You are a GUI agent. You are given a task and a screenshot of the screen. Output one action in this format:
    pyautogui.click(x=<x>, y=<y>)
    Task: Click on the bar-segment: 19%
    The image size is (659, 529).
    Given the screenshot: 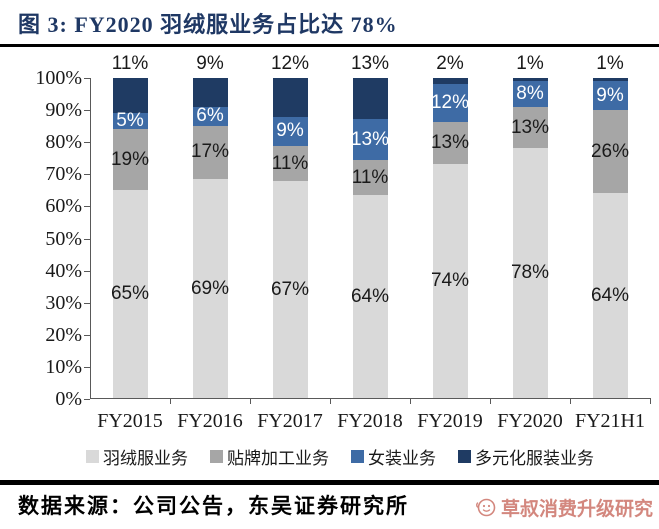 What is the action you would take?
    pyautogui.click(x=130, y=159)
    